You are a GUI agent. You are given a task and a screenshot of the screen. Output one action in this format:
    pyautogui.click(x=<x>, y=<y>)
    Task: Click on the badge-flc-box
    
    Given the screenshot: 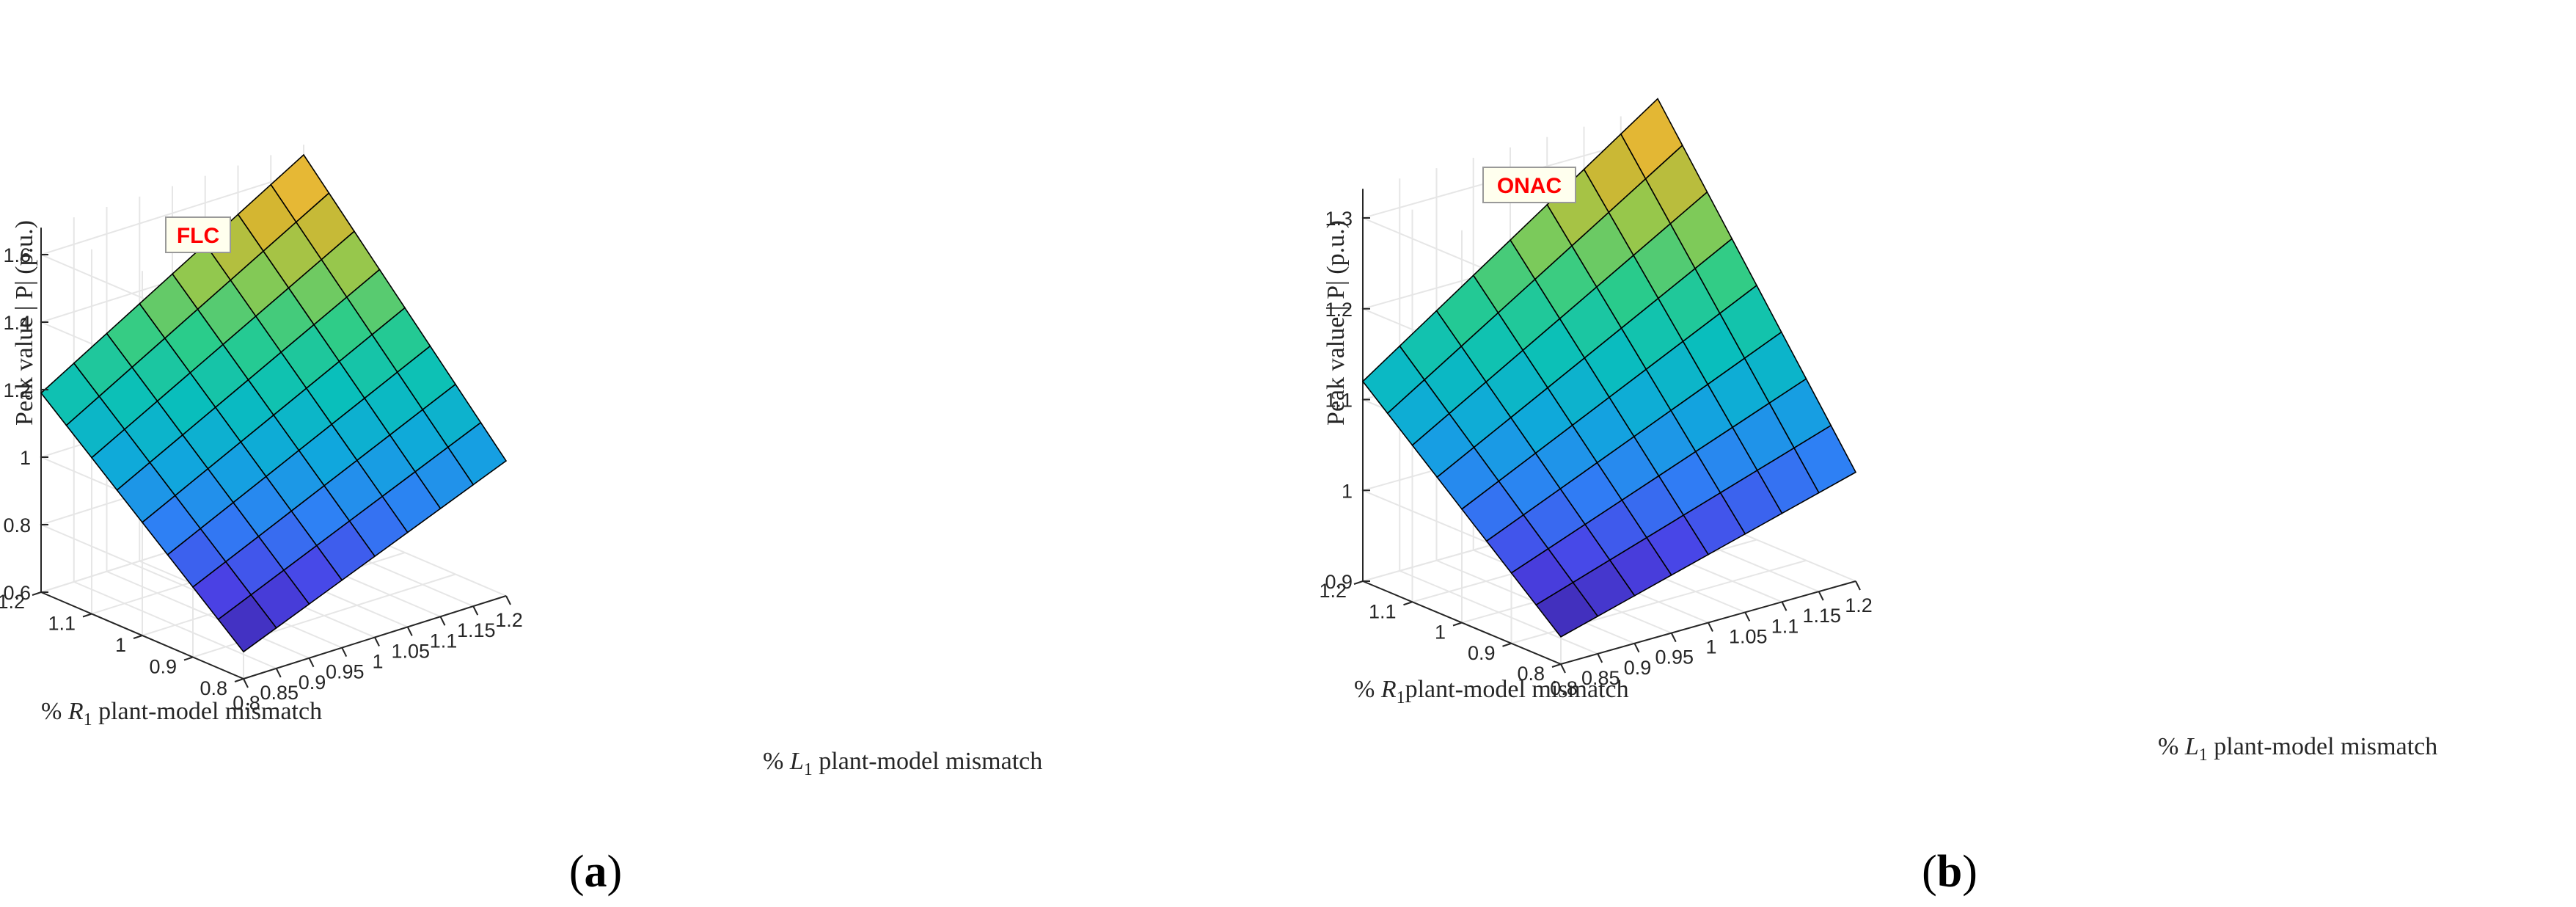 What is the action you would take?
    pyautogui.click(x=198, y=234)
    